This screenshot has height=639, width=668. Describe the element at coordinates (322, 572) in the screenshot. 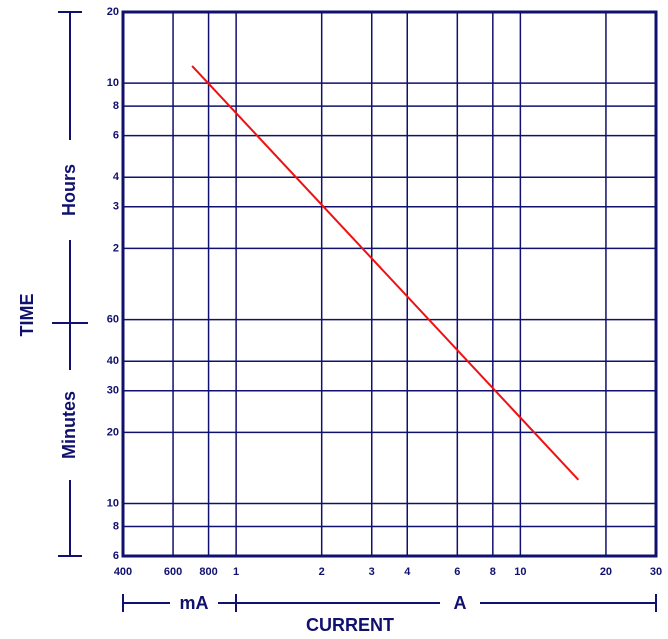

I see `x-tick-label: 2` at that location.